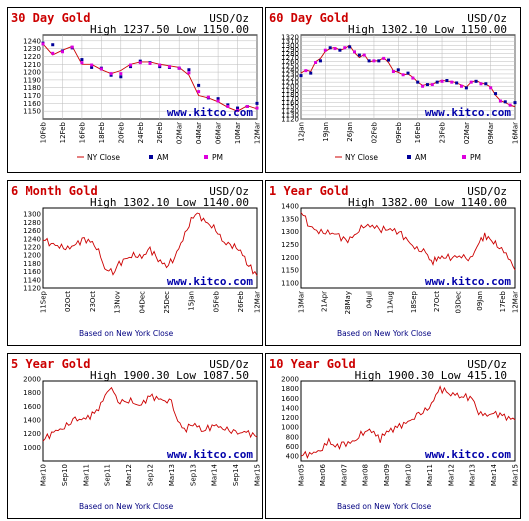 This screenshot has height=521, width=529. Describe the element at coordinates (350, 132) in the screenshot. I see `x-tick-label: 26Jan` at that location.